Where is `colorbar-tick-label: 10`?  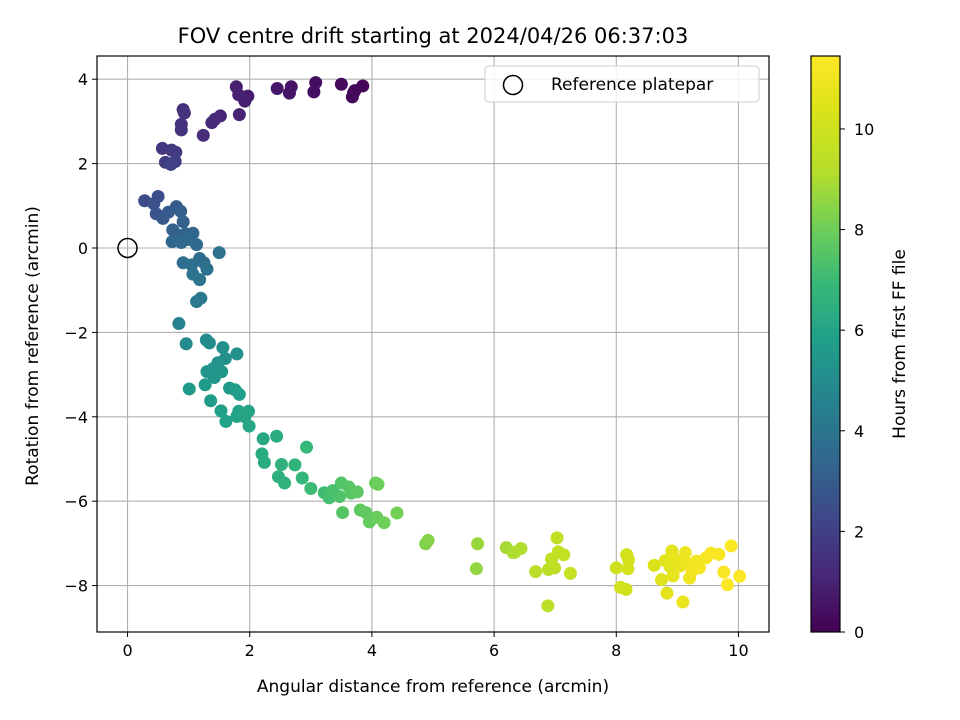
colorbar-tick-label: 10 is located at coordinates (864, 129).